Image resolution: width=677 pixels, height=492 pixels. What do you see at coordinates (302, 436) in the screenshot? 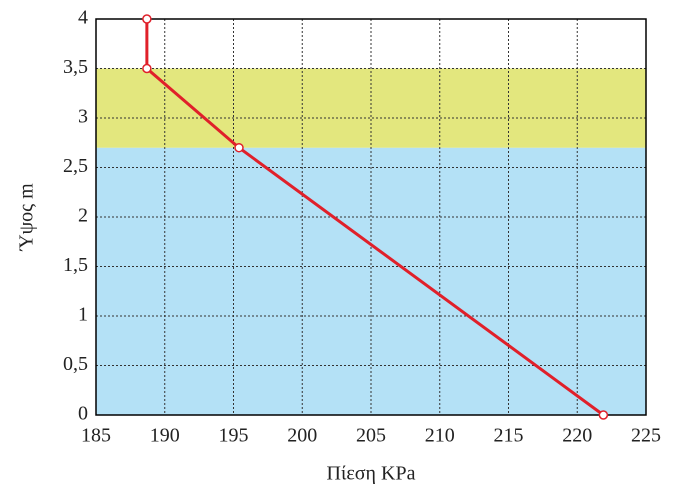
I see `x-tick-label: 200` at bounding box center [302, 436].